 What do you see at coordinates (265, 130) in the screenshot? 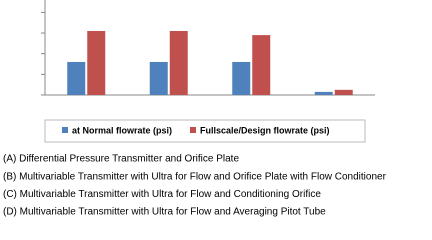
I see `legend-label: Fullscale/Design flowrate (psi)` at bounding box center [265, 130].